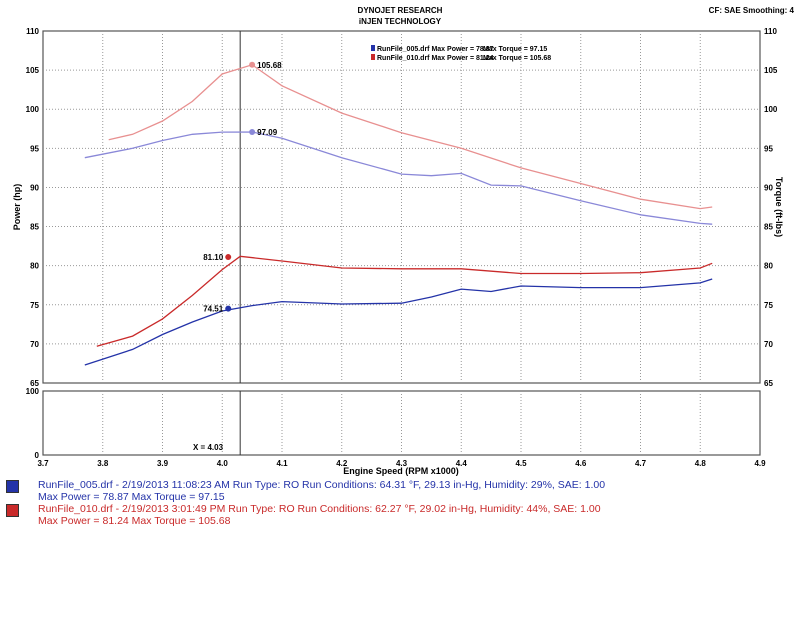  I want to click on y-tick-label: 100, so click(33, 109).